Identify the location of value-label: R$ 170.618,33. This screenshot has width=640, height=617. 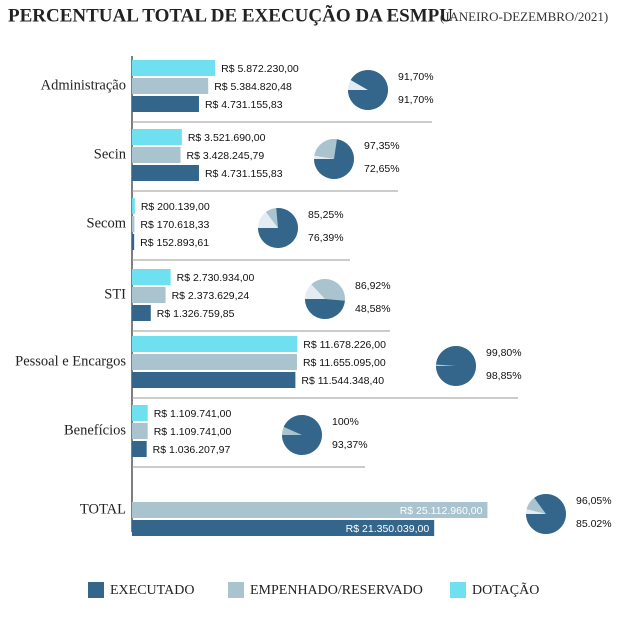
(174, 225).